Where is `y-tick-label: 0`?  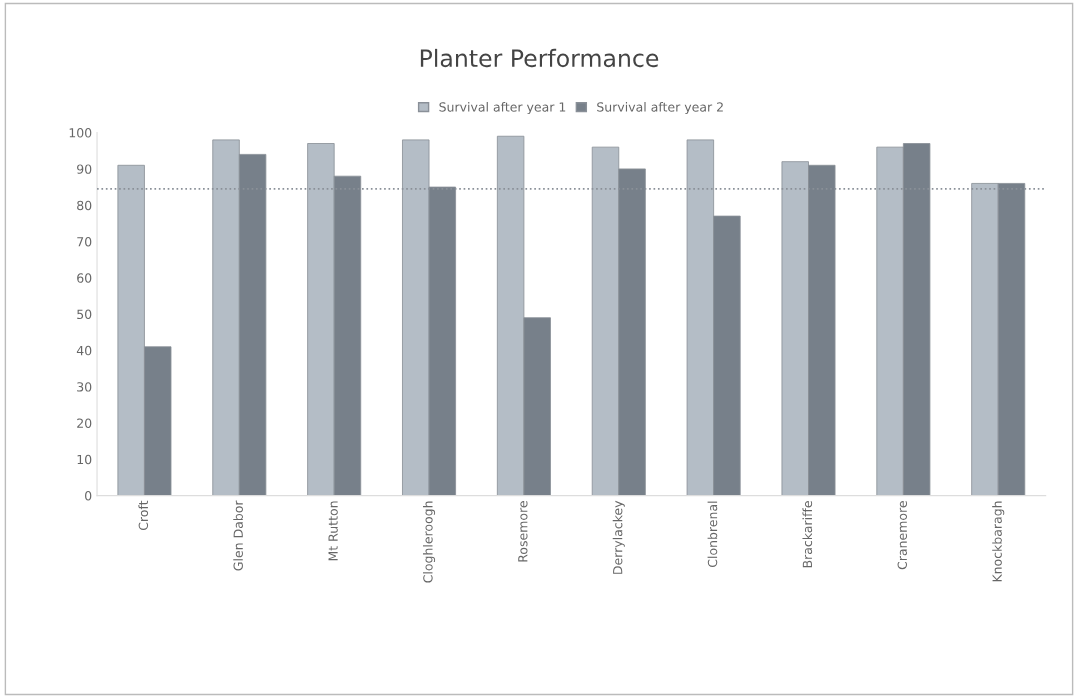
y-tick-label: 0 is located at coordinates (88, 496).